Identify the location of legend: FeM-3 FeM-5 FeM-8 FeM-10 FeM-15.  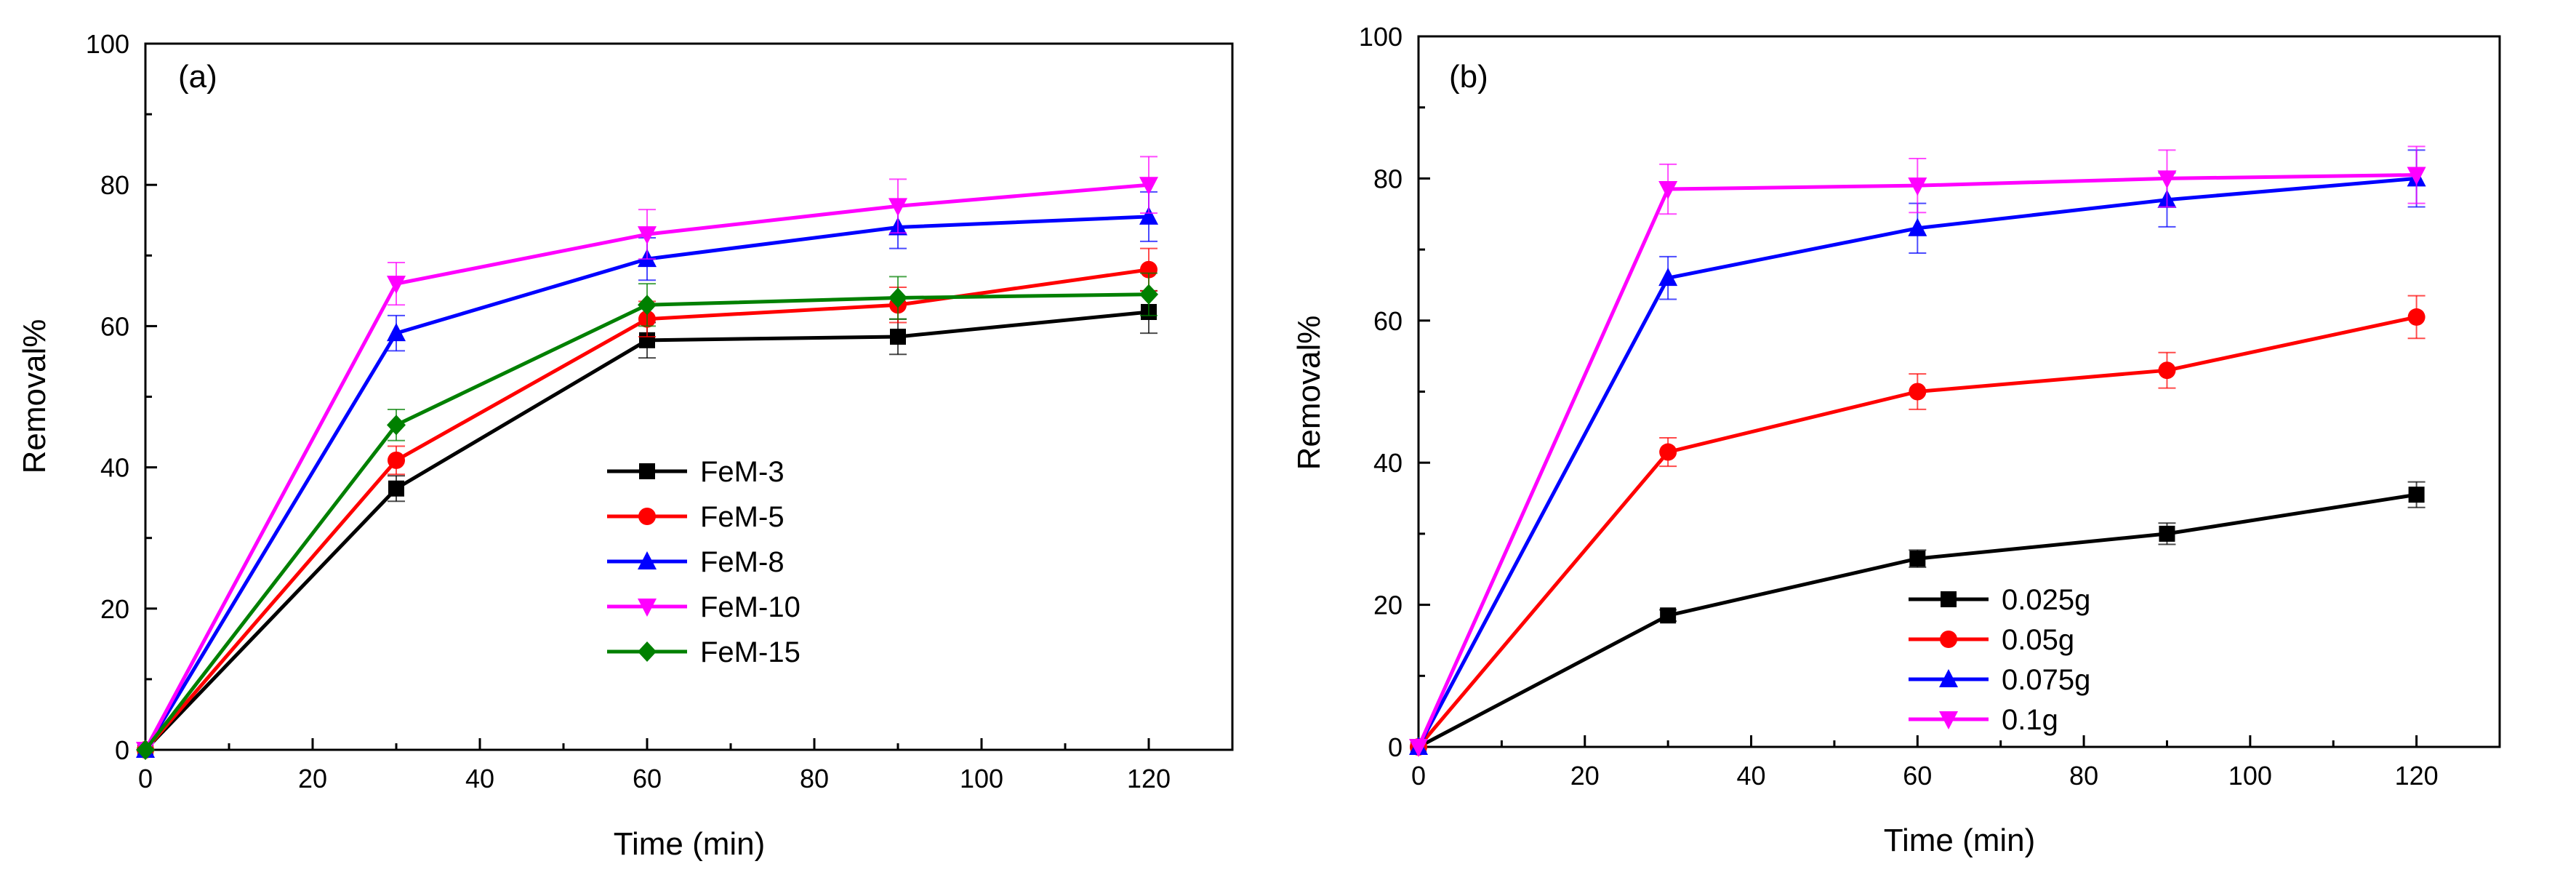
(704, 562).